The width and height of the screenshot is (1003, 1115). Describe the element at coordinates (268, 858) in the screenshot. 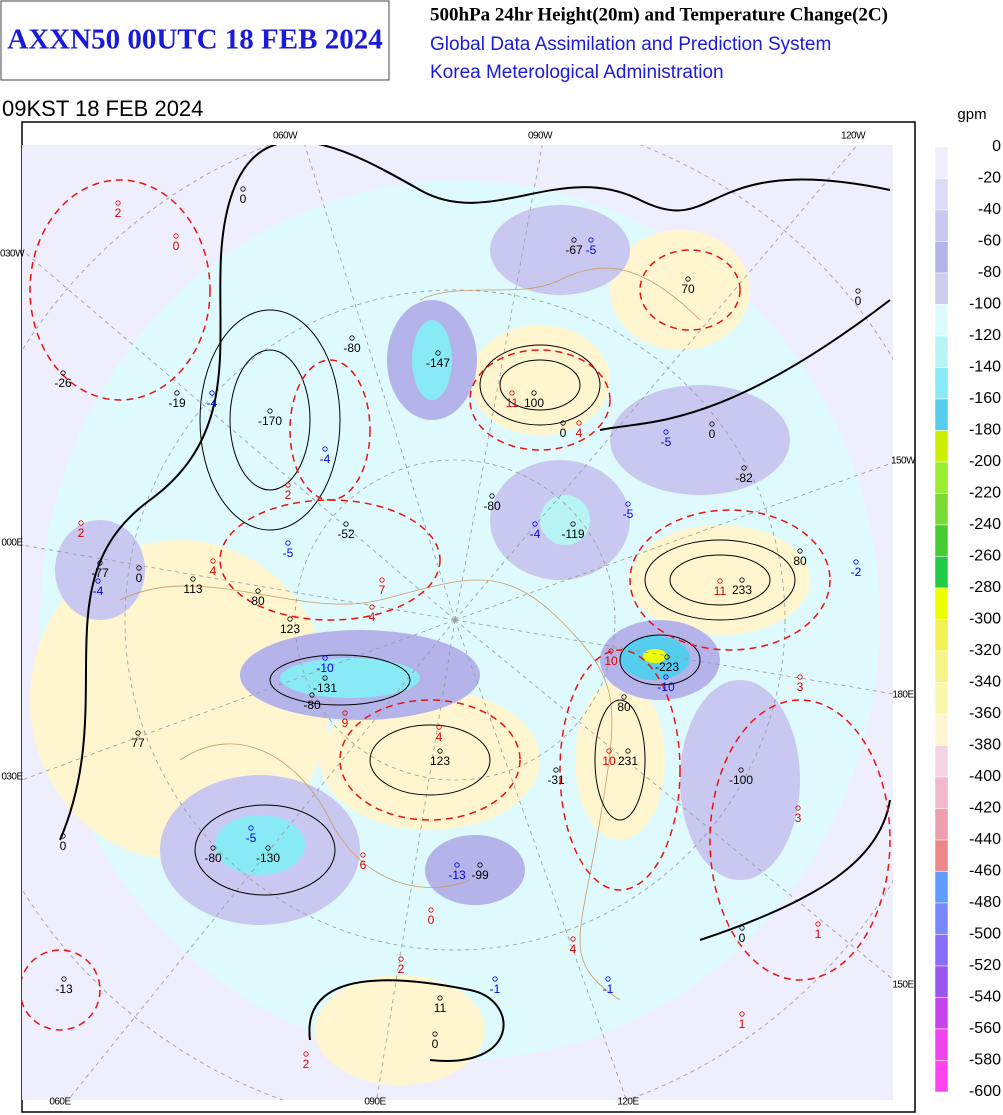

I see `map-value-label: -130` at that location.